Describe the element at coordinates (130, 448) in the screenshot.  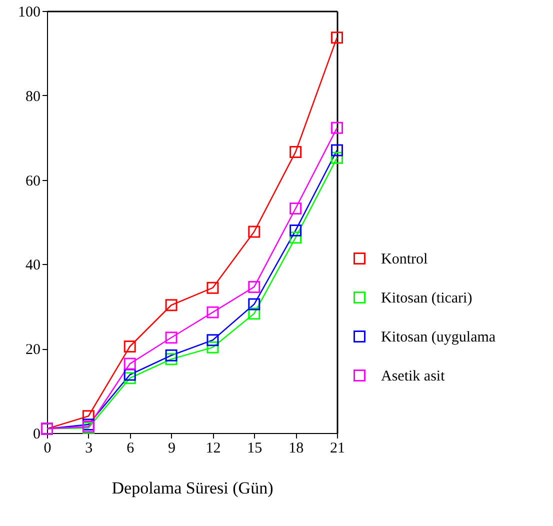
I see `x-tick-label: 6` at that location.